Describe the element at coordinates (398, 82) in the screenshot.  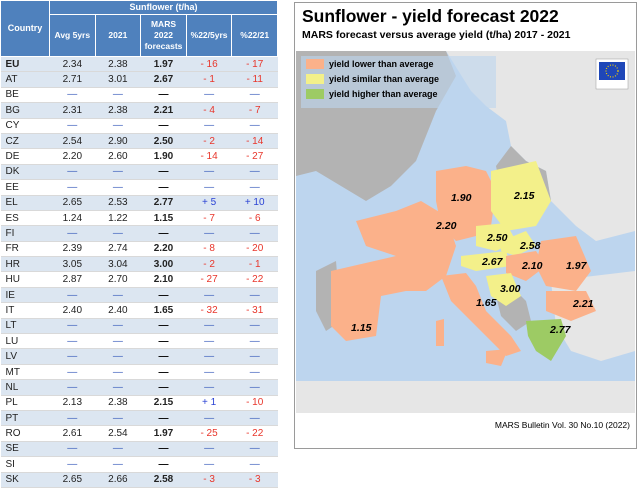
I see `legend-box` at that location.